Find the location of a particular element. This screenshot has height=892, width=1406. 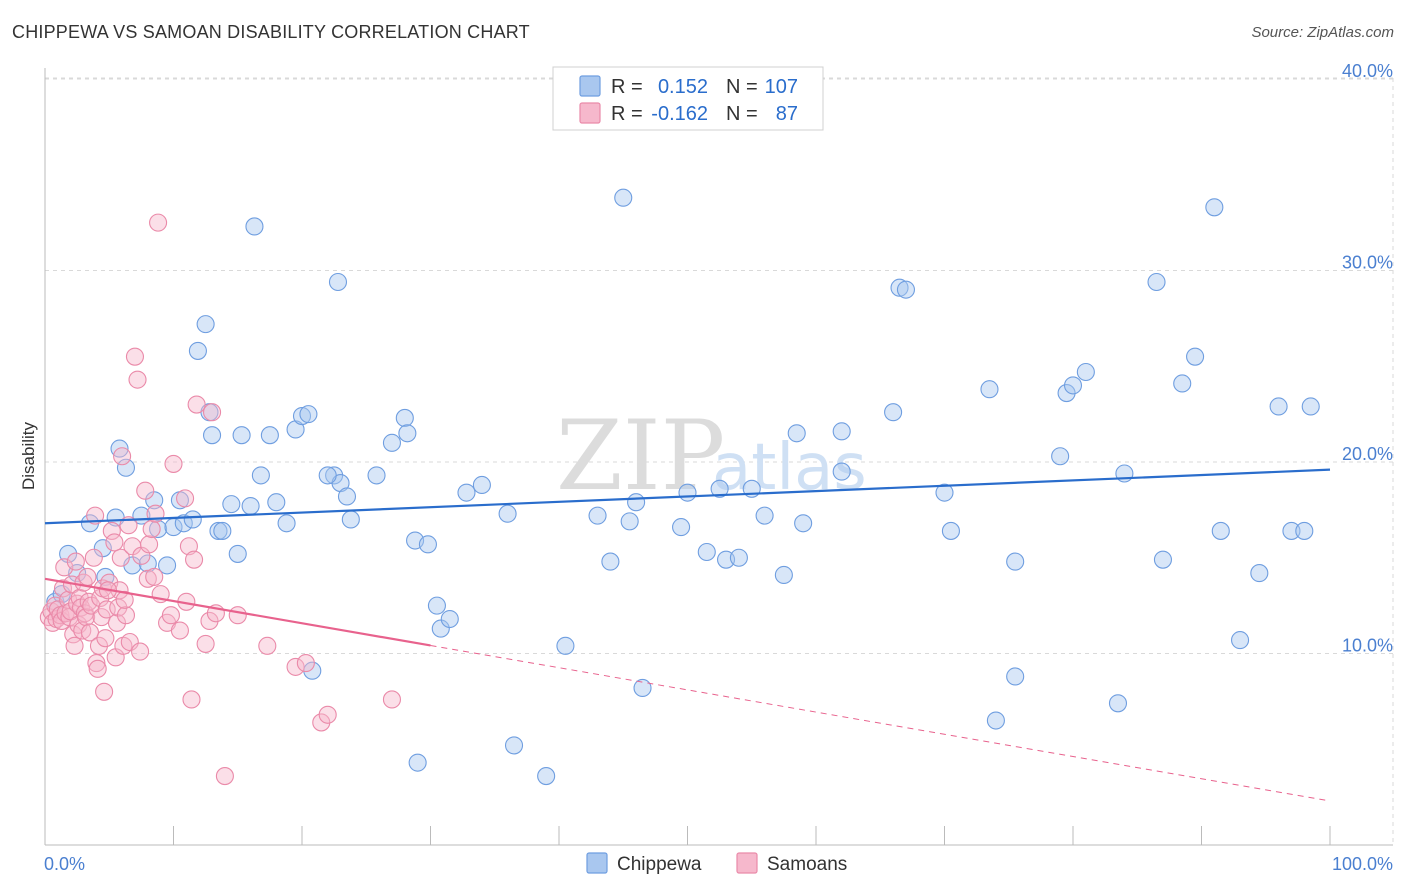

x-tick-label: 0.0% is located at coordinates (64, 864).